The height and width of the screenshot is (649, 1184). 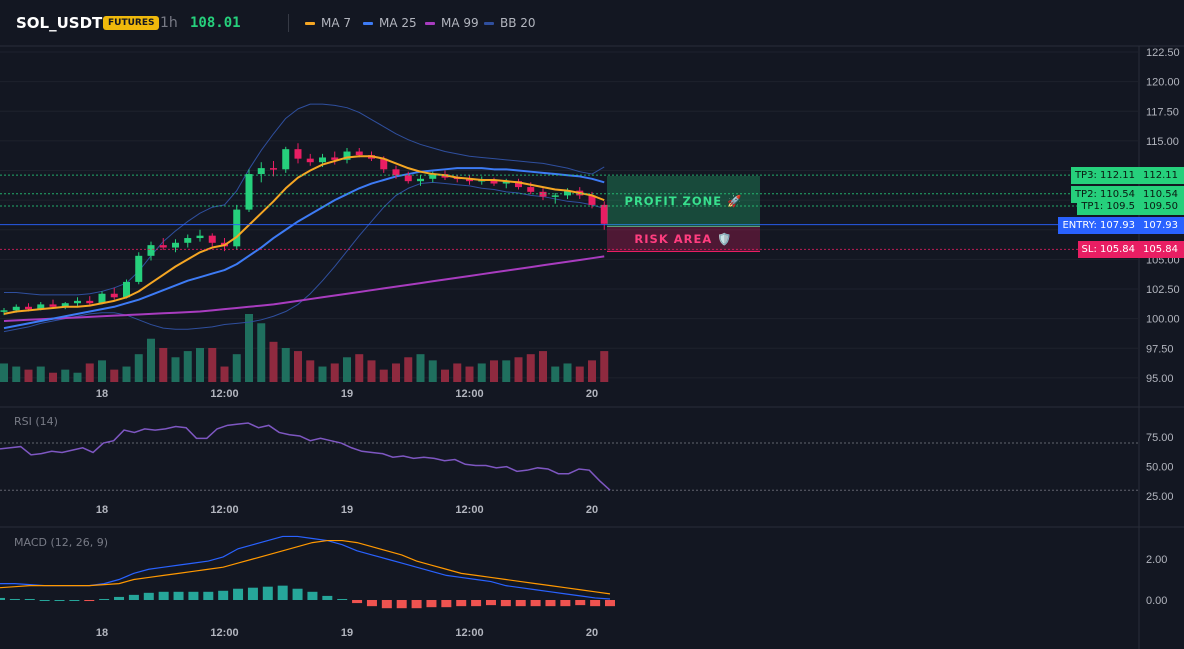 I want to click on legend-ma99: MA 99, so click(x=452, y=23).